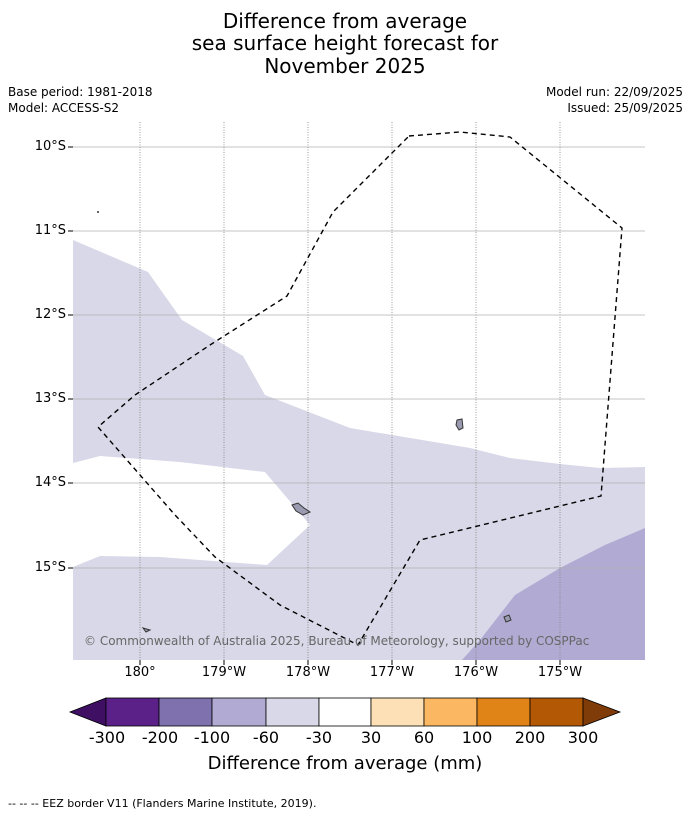  What do you see at coordinates (50, 398) in the screenshot?
I see `lat-label: 13°S` at bounding box center [50, 398].